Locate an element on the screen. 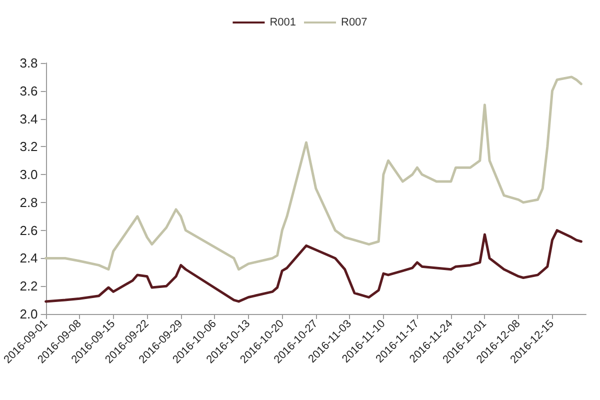 This screenshot has height=400, width=600. y-tick-label: 3.2 is located at coordinates (29, 146).